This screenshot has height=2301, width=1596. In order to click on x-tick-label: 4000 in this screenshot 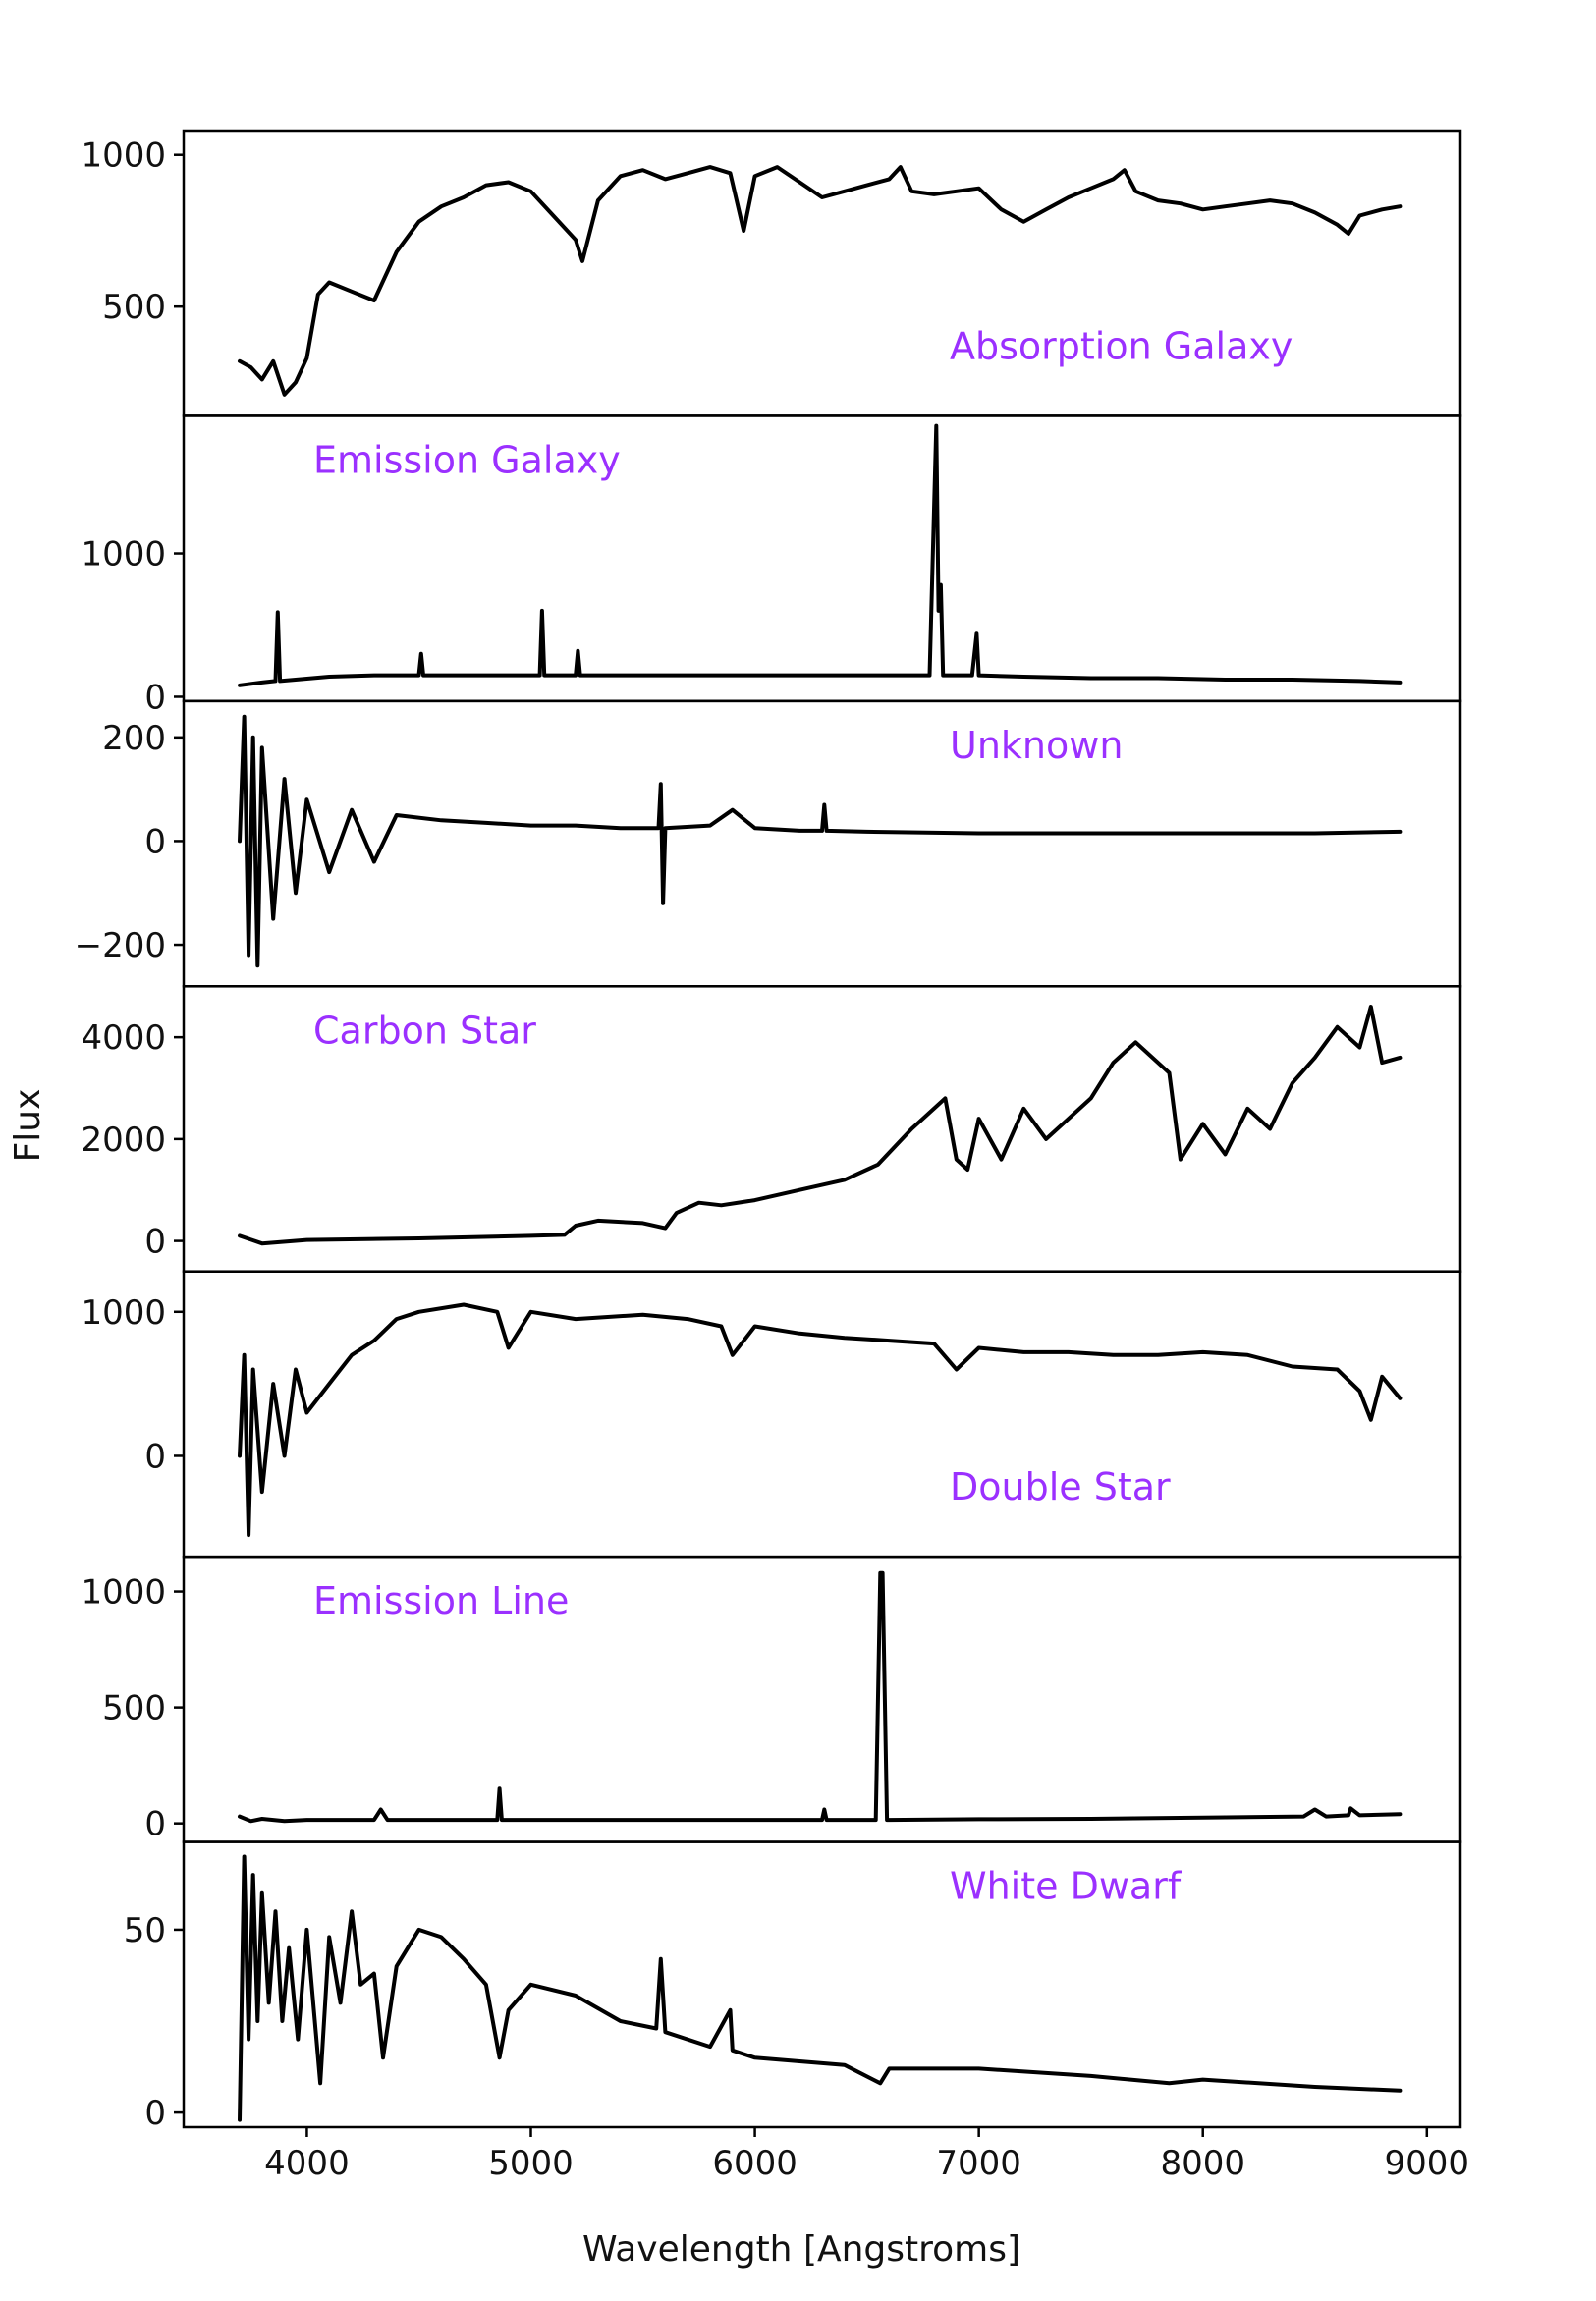, I will do `click(307, 2163)`.